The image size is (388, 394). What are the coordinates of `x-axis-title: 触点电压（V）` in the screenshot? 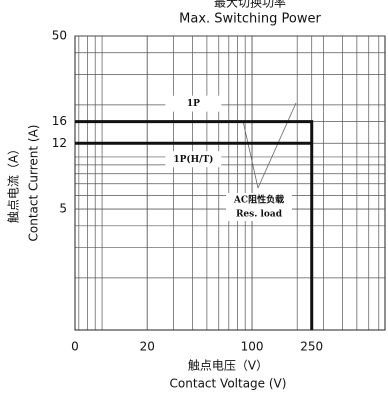 It's located at (228, 366).